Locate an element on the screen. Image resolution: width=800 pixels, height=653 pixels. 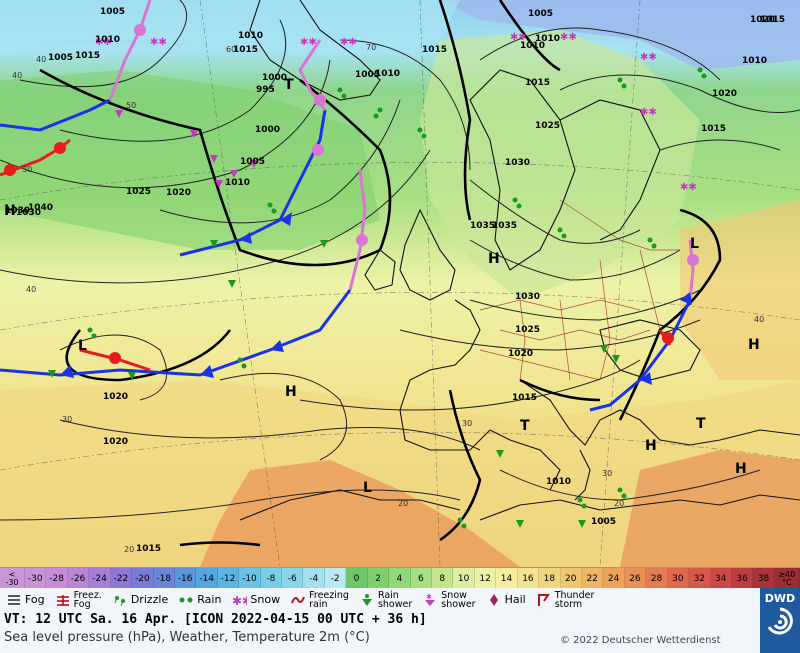
legend-freezing-fog-label: Freez. Fog is located at coordinates (87, 599).